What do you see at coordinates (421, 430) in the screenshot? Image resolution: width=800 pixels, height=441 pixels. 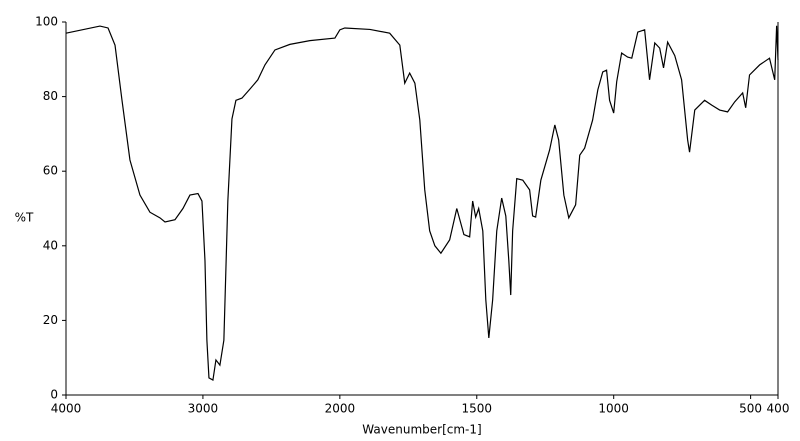 I see `x-axis-label: Wavenumber[cm-1]` at bounding box center [421, 430].